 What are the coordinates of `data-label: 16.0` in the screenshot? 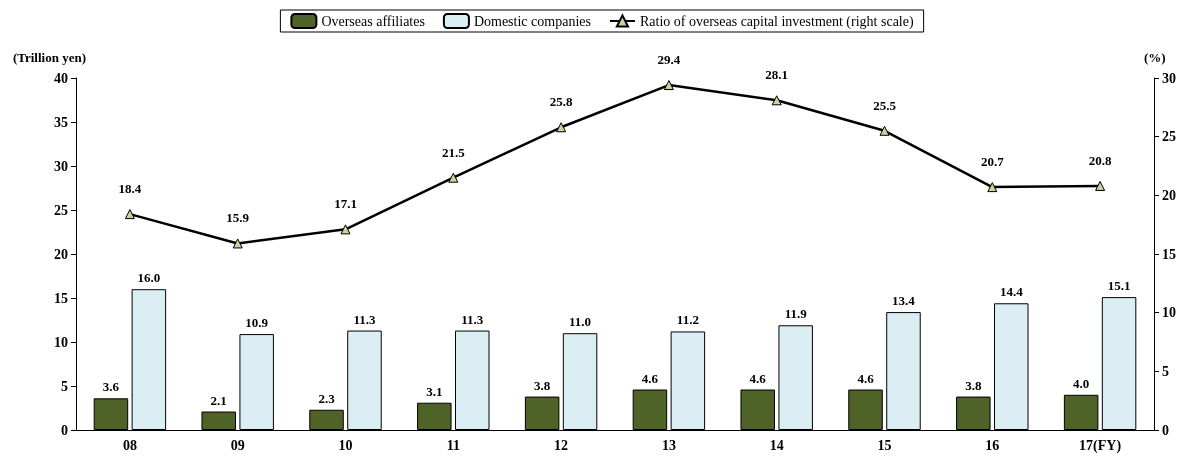 It's located at (149, 278).